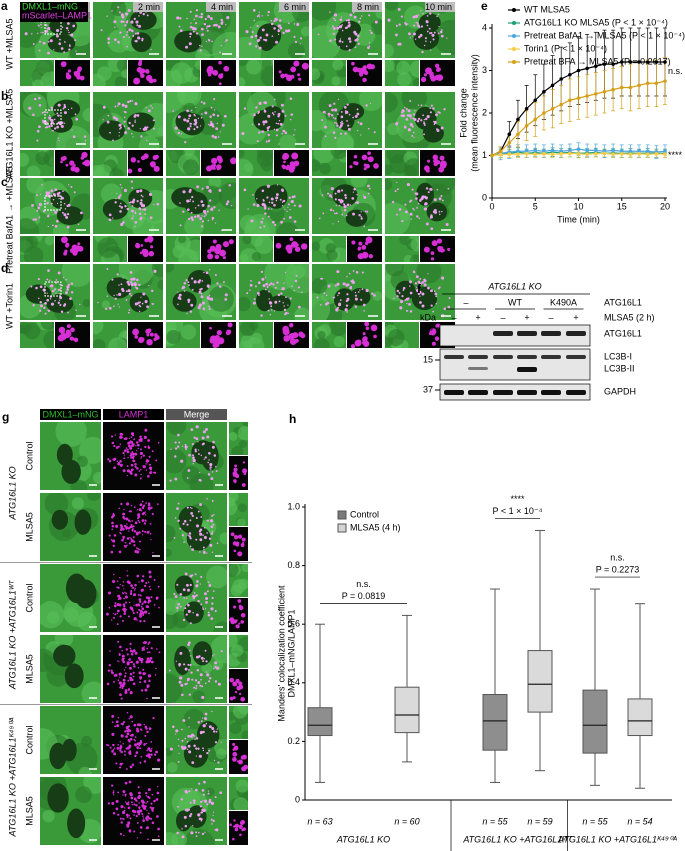 The image size is (685, 851). What do you see at coordinates (478, 368) in the screenshot?
I see `band` at bounding box center [478, 368].